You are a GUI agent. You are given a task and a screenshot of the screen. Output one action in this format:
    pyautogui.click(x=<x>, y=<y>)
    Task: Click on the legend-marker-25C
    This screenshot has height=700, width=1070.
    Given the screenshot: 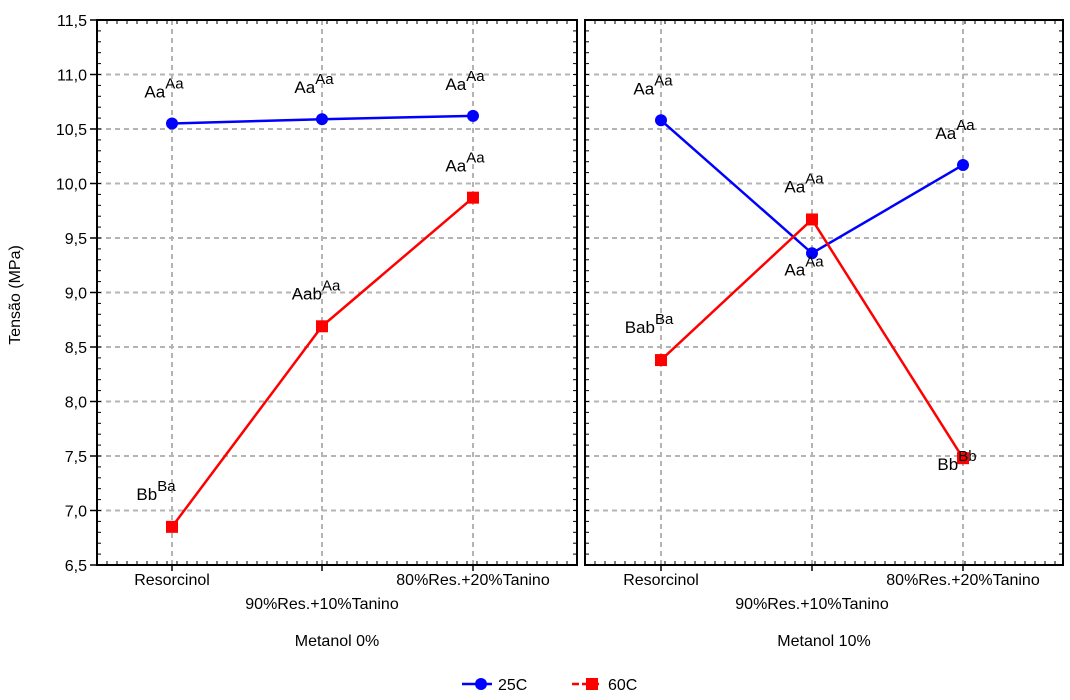 What is the action you would take?
    pyautogui.click(x=481, y=684)
    